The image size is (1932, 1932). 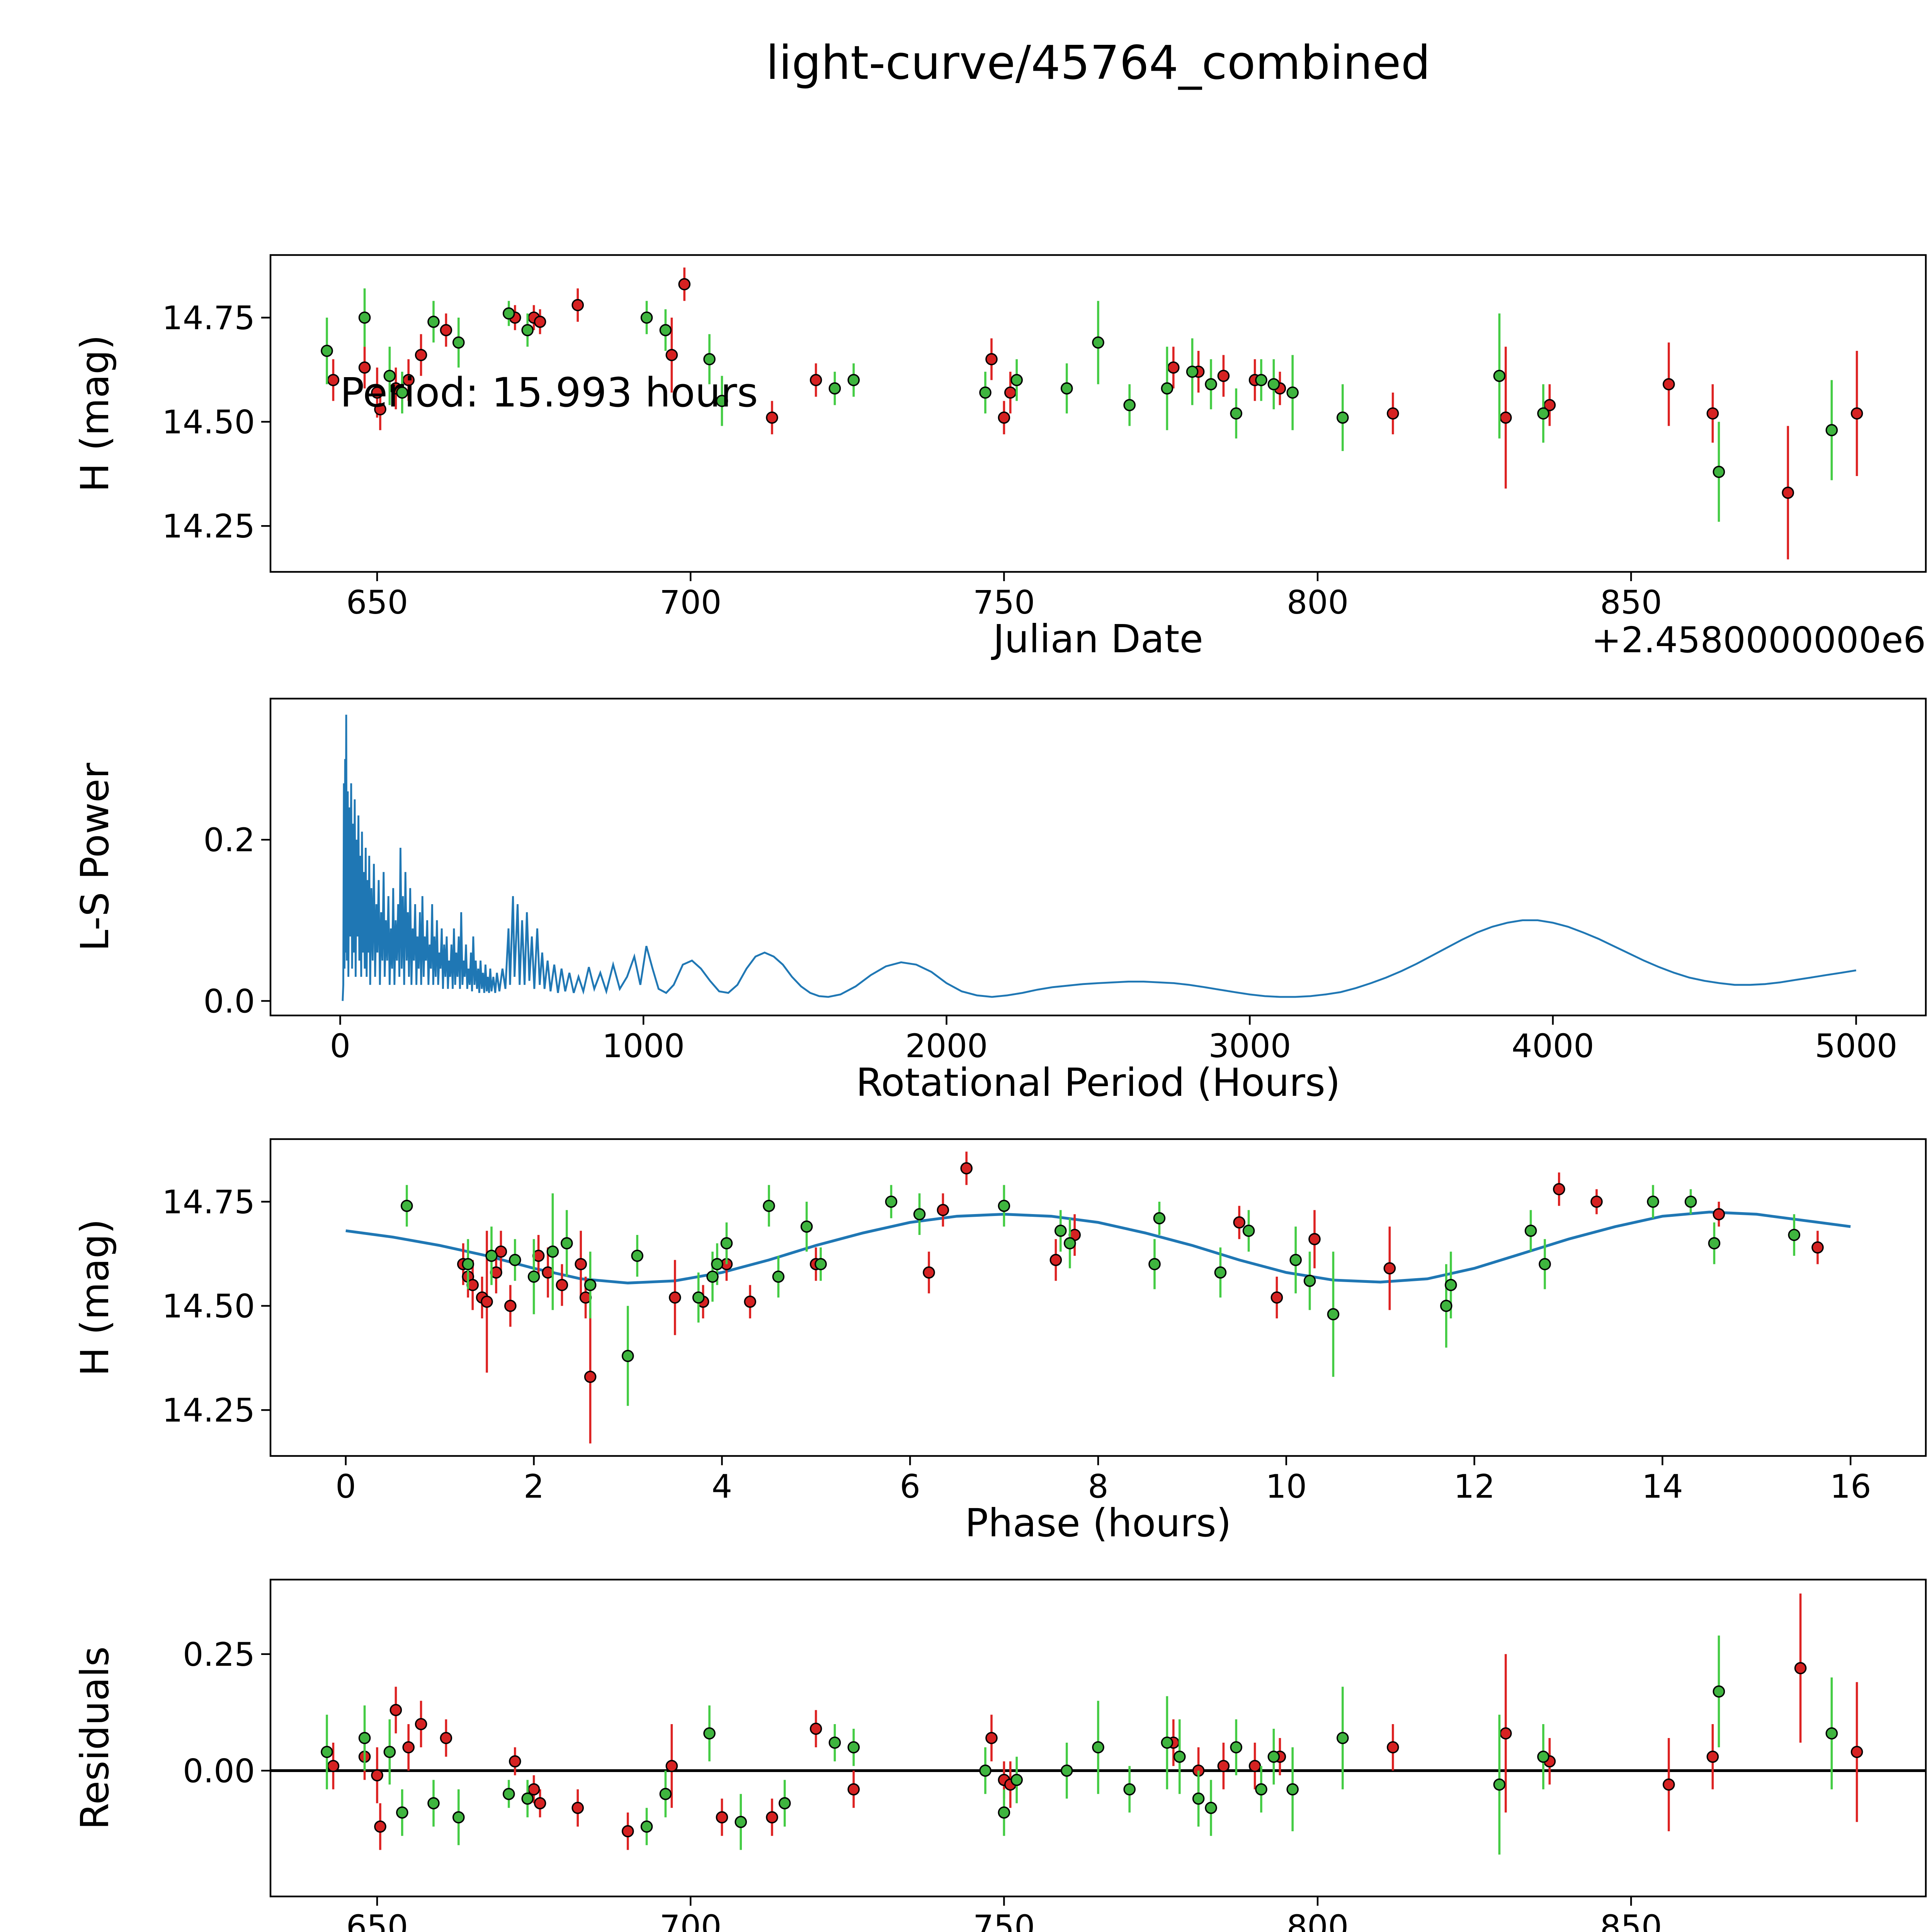 What do you see at coordinates (1662, 1487) in the screenshot?
I see `x-tick-label: 14` at bounding box center [1662, 1487].